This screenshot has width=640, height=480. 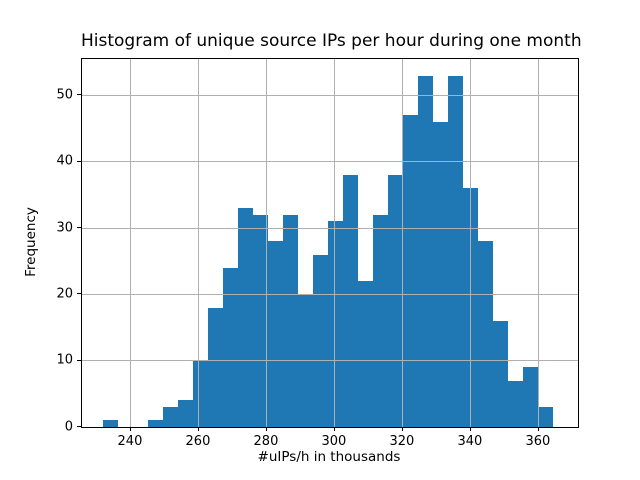 What do you see at coordinates (68, 426) in the screenshot?
I see `y-tick-label: 0` at bounding box center [68, 426].